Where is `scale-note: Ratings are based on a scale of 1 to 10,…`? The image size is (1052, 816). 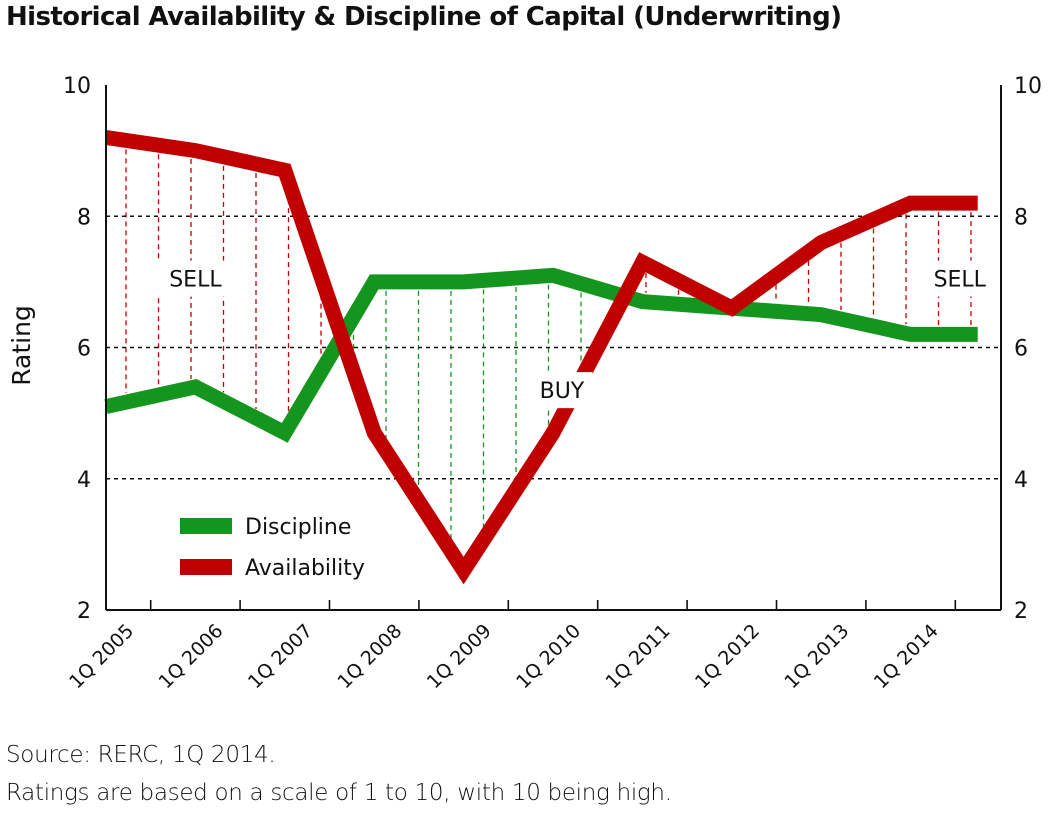 scale-note: Ratings are based on a scale of 1 to 10,… is located at coordinates (339, 793).